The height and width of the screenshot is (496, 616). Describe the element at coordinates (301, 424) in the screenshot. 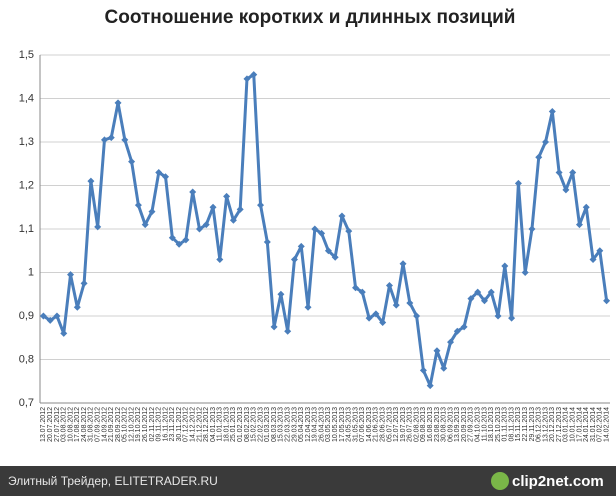

I see `x-tick-label: 05.04.2013` at that location.